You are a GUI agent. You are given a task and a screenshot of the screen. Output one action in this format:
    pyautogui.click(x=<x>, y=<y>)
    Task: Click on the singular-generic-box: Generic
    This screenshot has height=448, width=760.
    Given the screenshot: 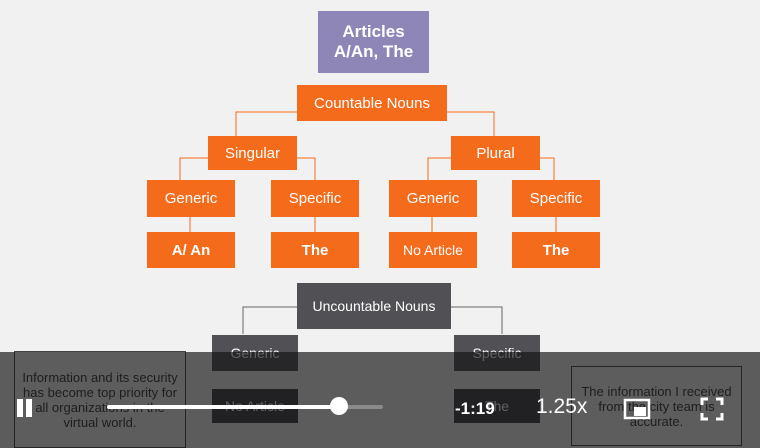 What is the action you would take?
    pyautogui.click(x=191, y=198)
    